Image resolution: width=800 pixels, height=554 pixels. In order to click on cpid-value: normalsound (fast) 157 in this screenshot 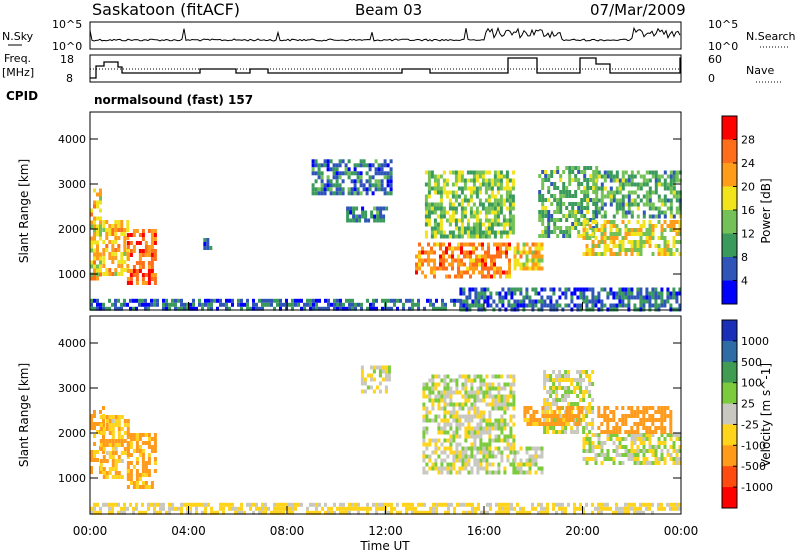, I will do `click(173, 100)`.